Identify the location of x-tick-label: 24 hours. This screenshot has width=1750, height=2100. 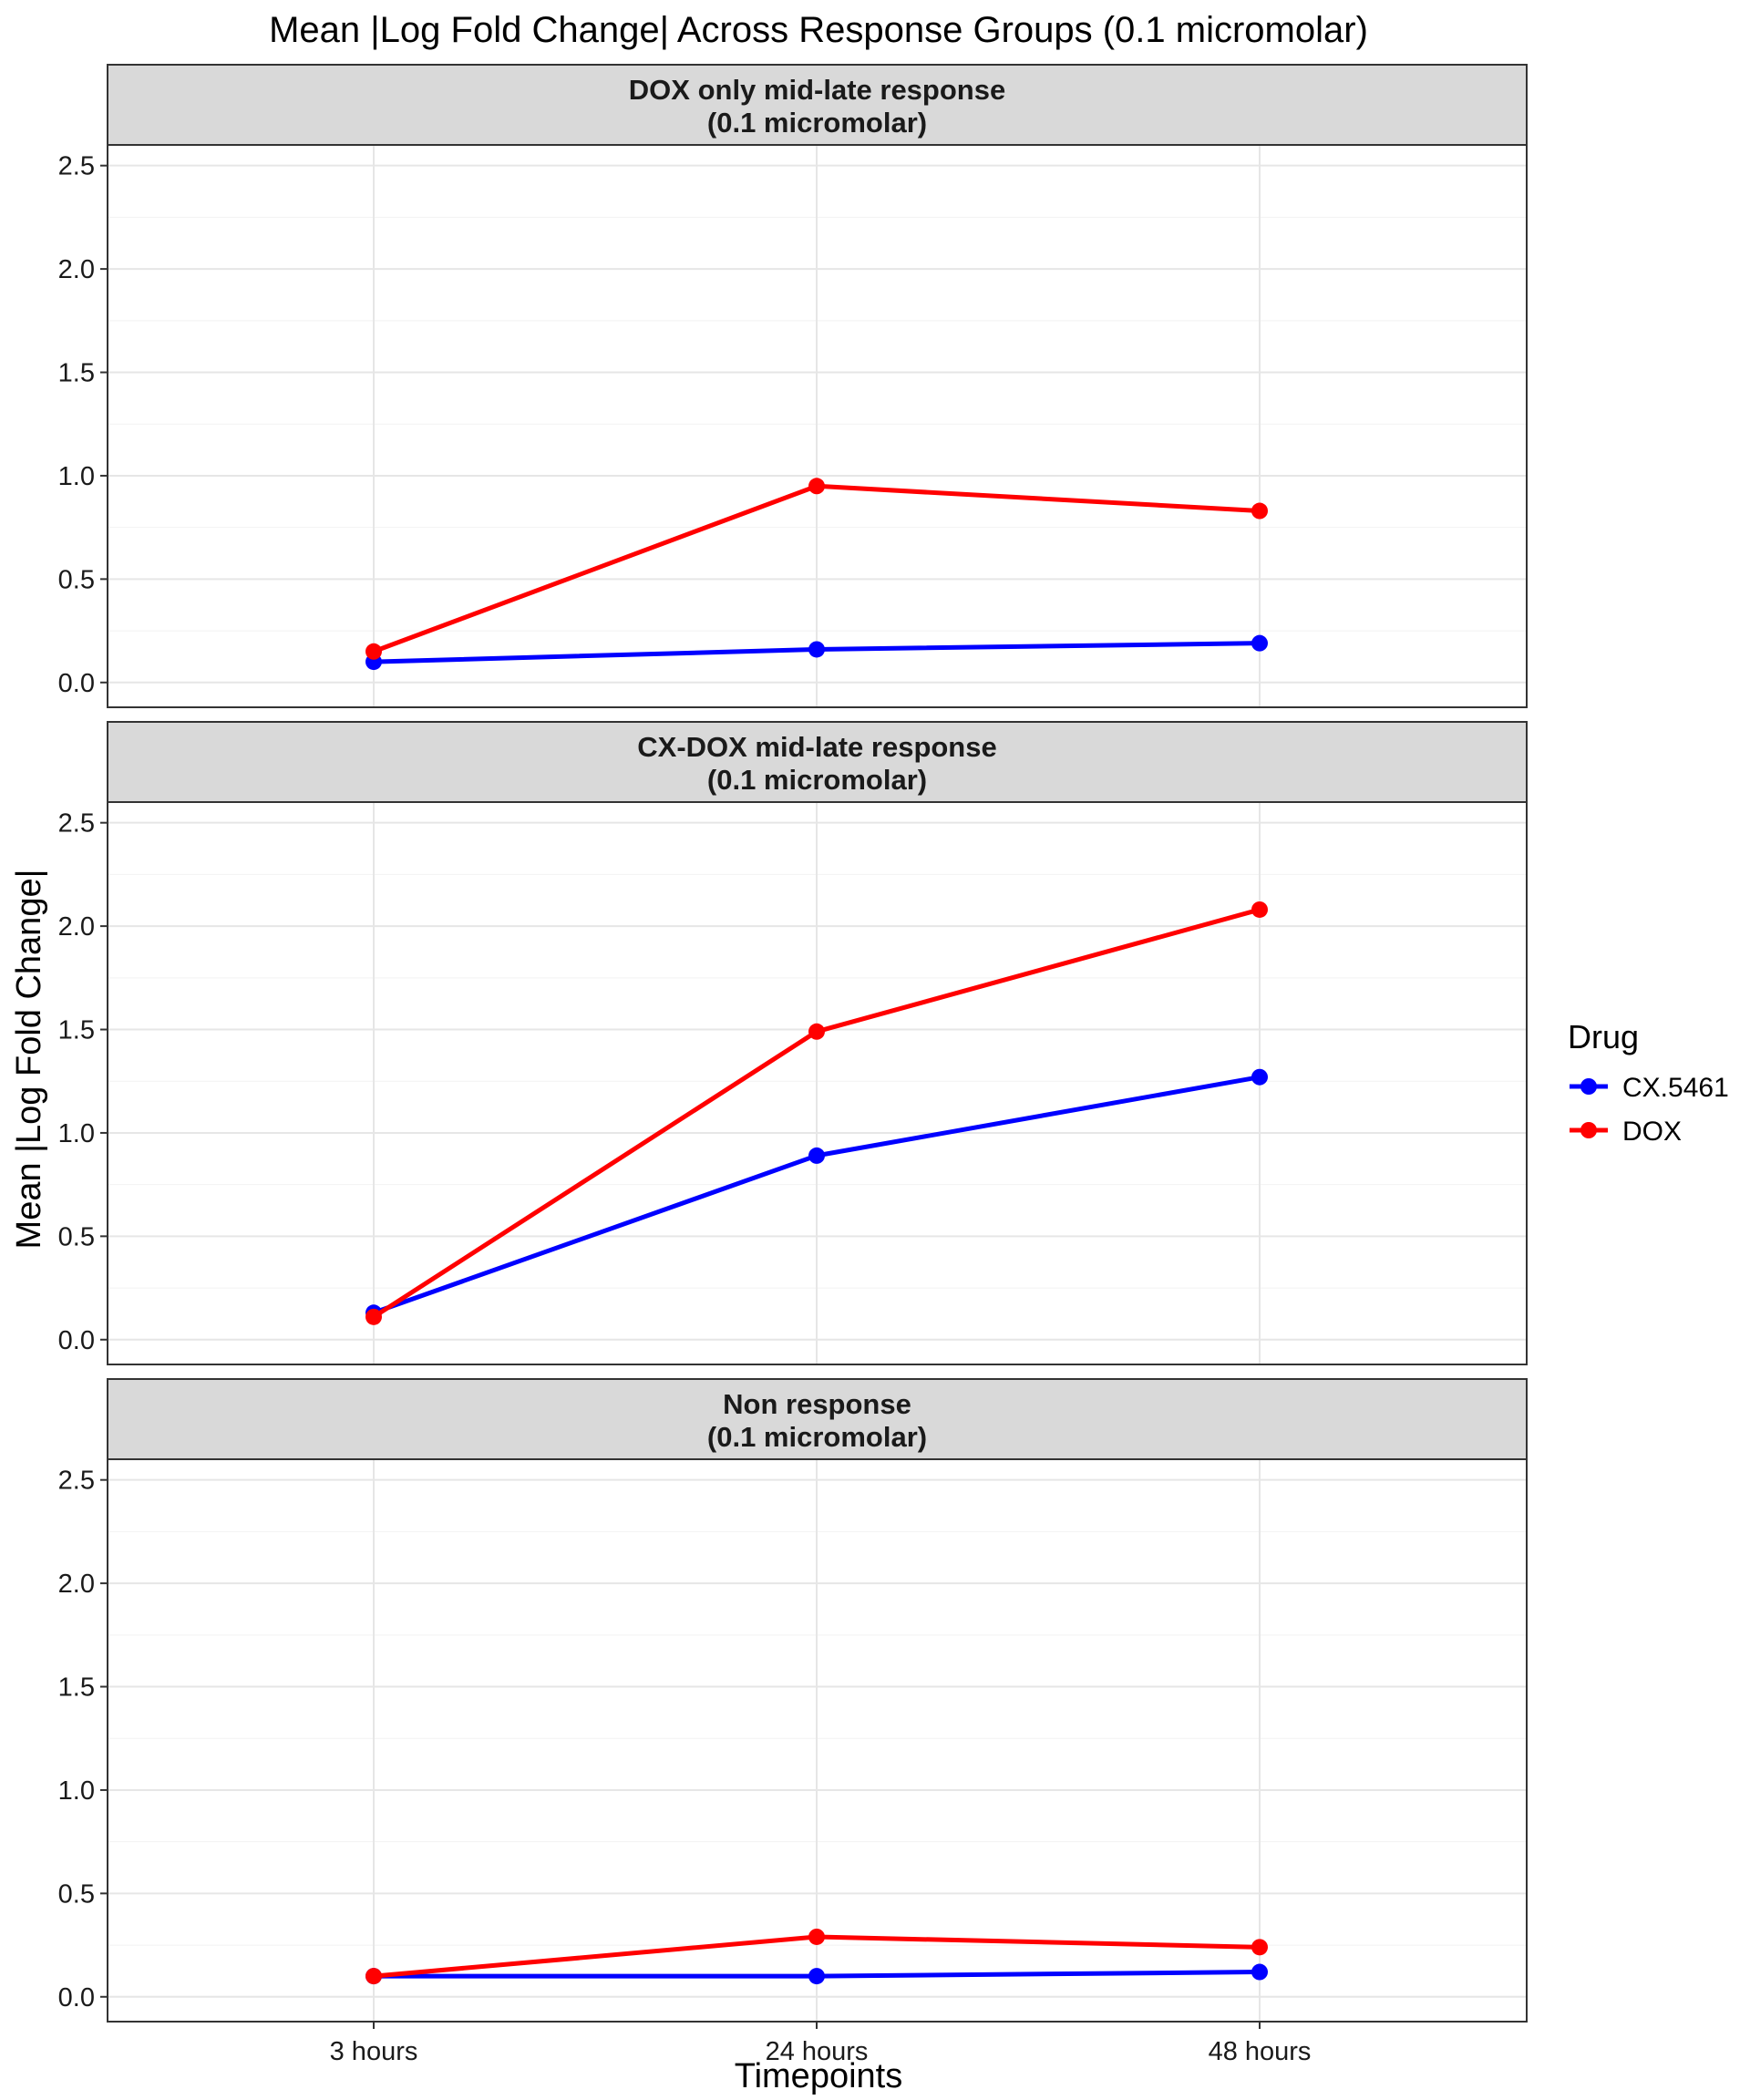
(817, 2052).